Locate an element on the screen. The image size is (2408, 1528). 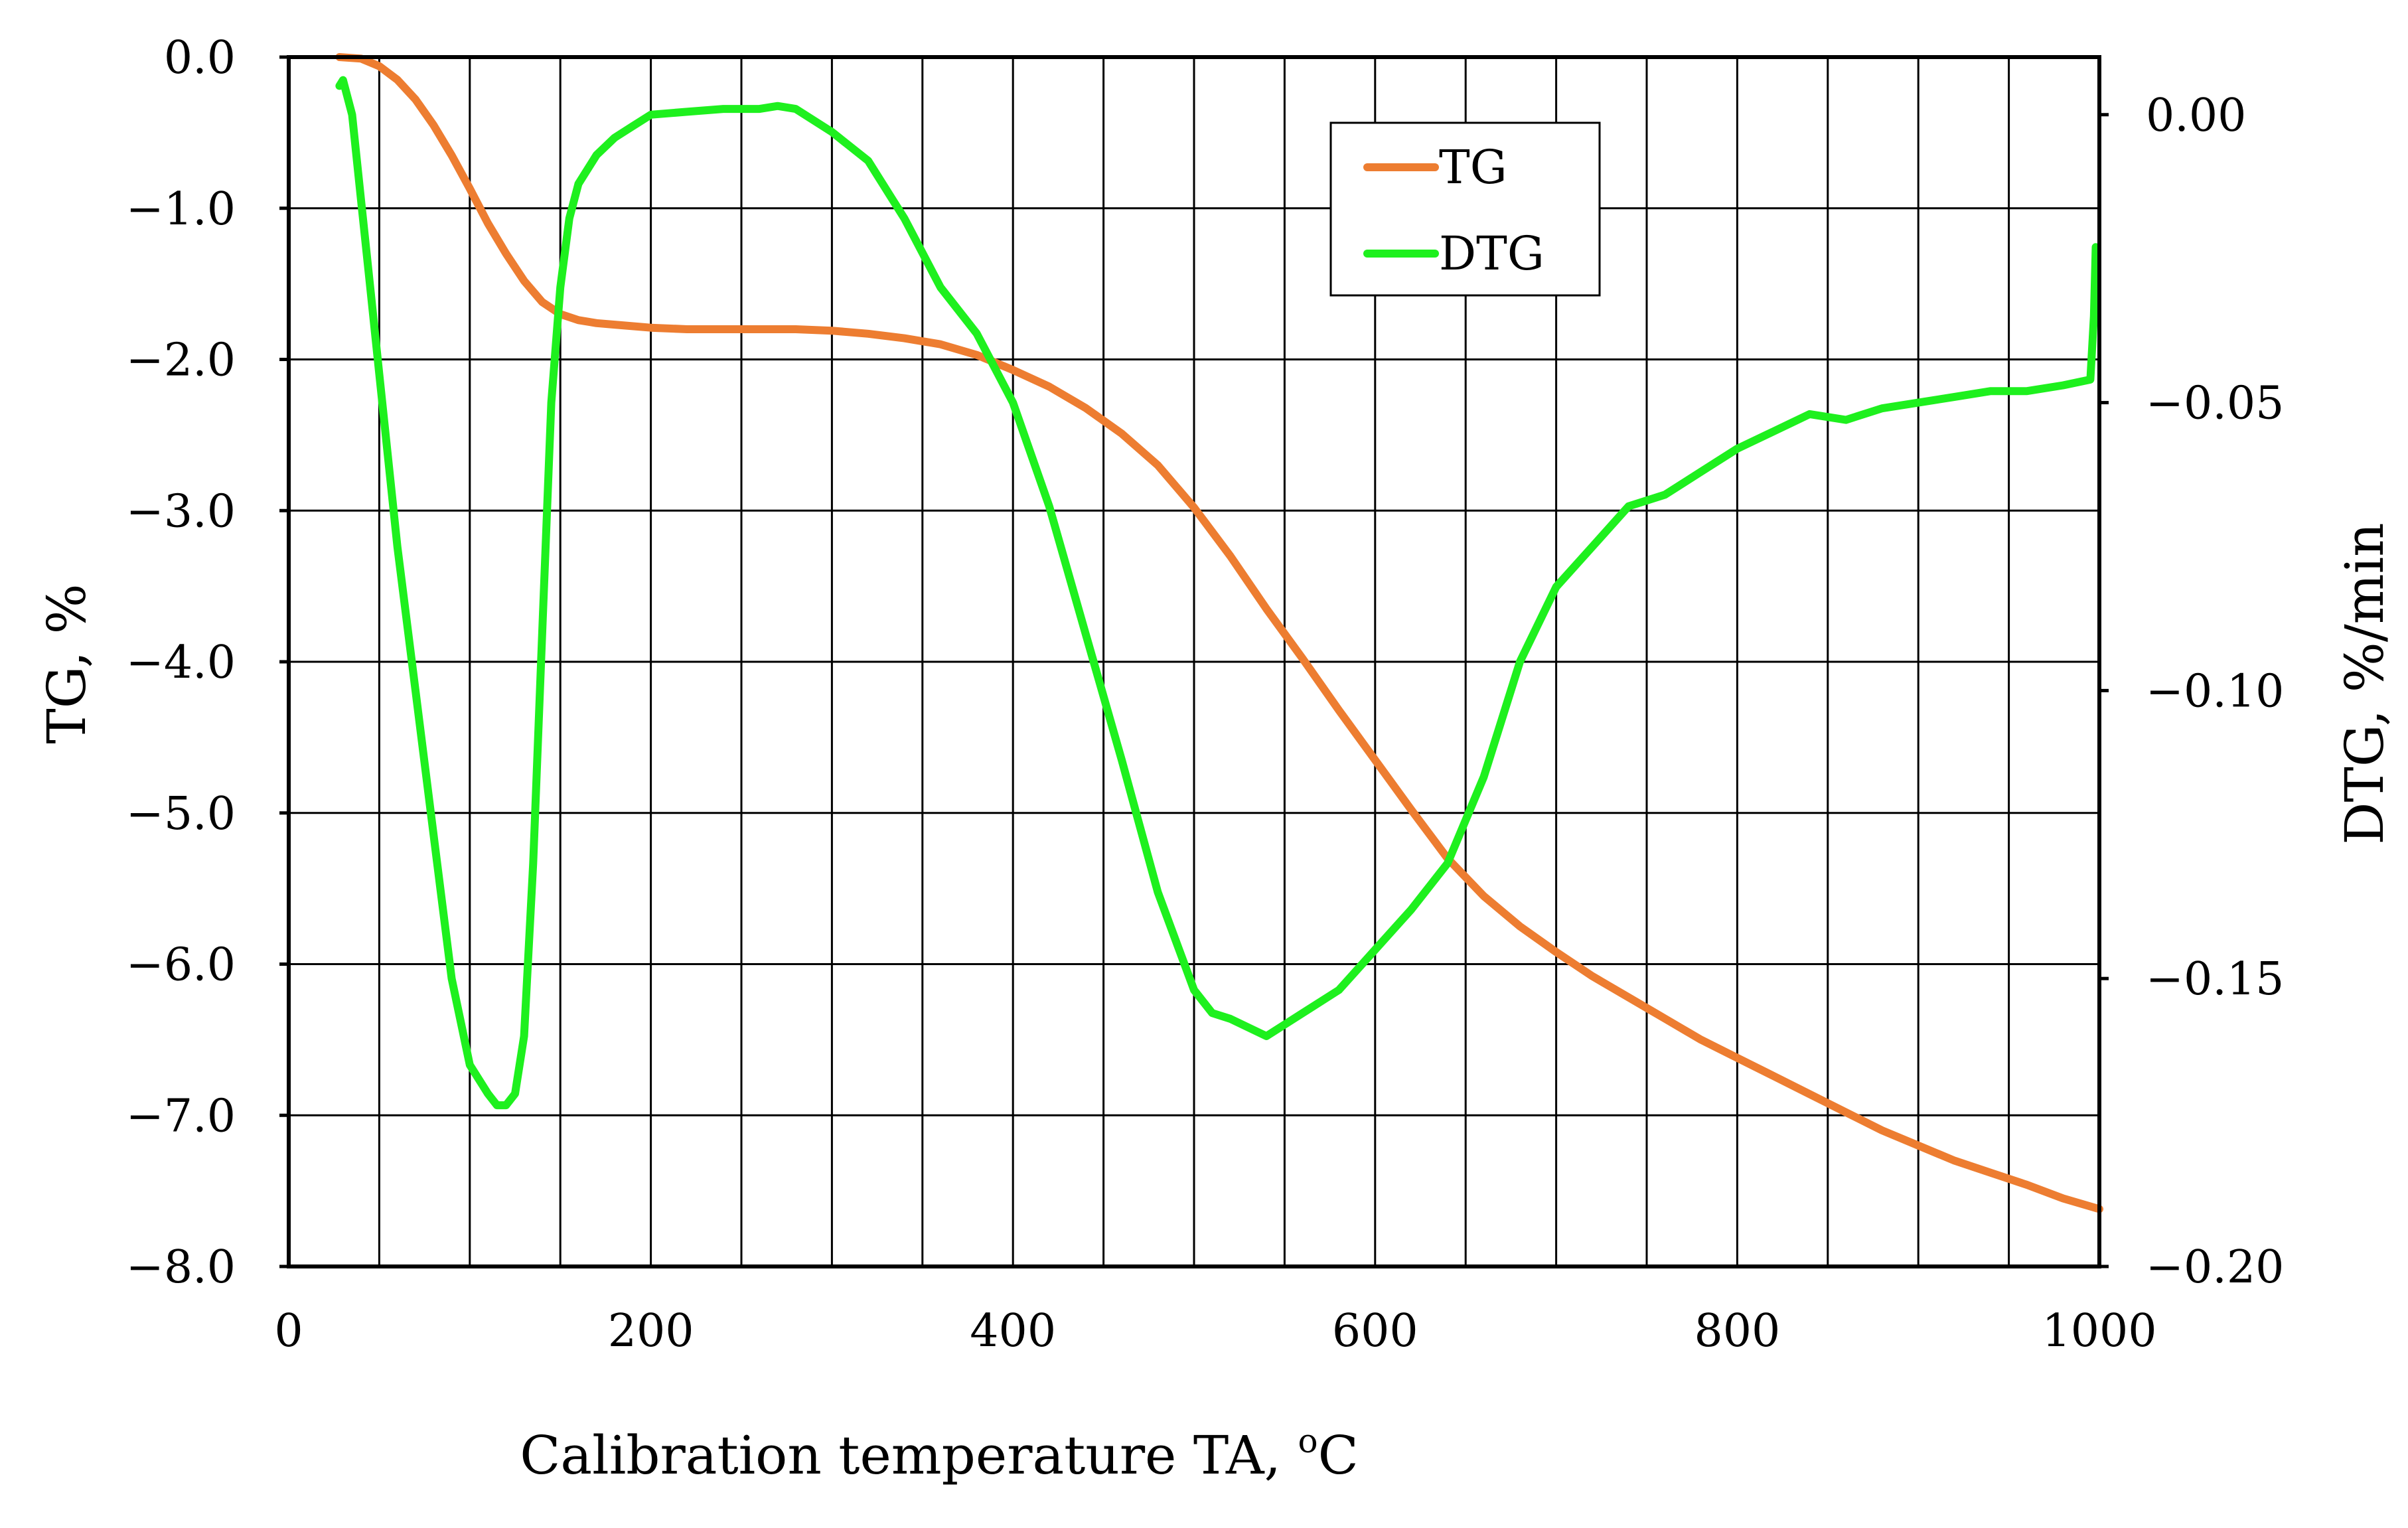
y-tick-label: −3.0 is located at coordinates (181, 511).